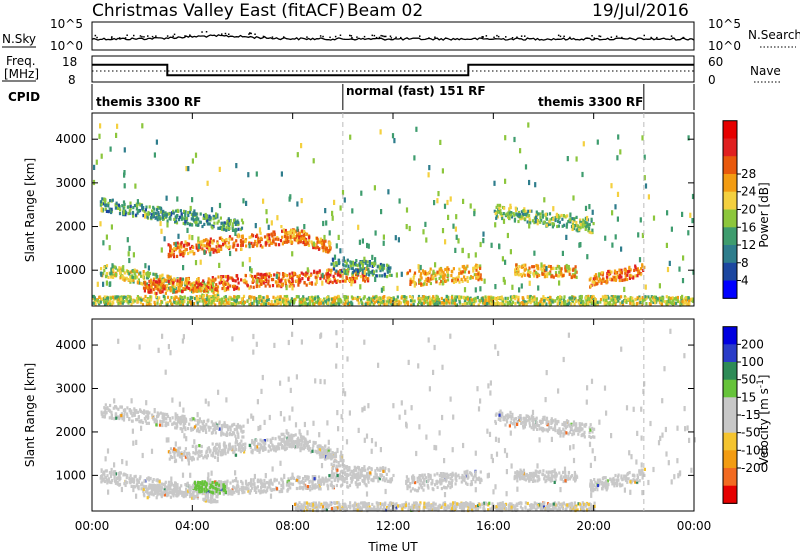 The image size is (800, 554). I want to click on freq-tick-bottom: 8, so click(72, 80).